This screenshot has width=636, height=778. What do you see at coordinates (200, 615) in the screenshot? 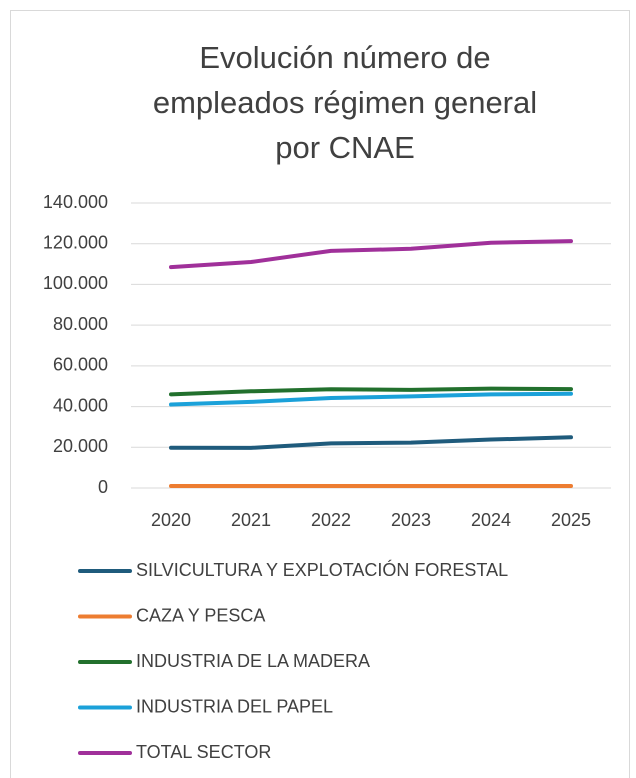
I see `legend-label: CAZA Y PESCA` at bounding box center [200, 615].